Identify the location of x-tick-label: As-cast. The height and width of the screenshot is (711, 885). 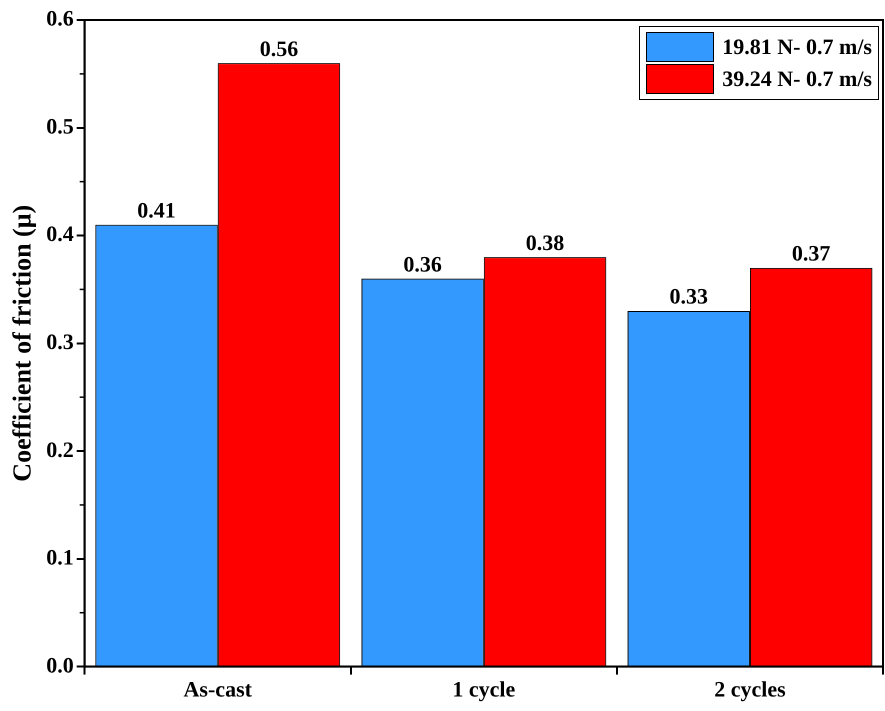
(218, 689).